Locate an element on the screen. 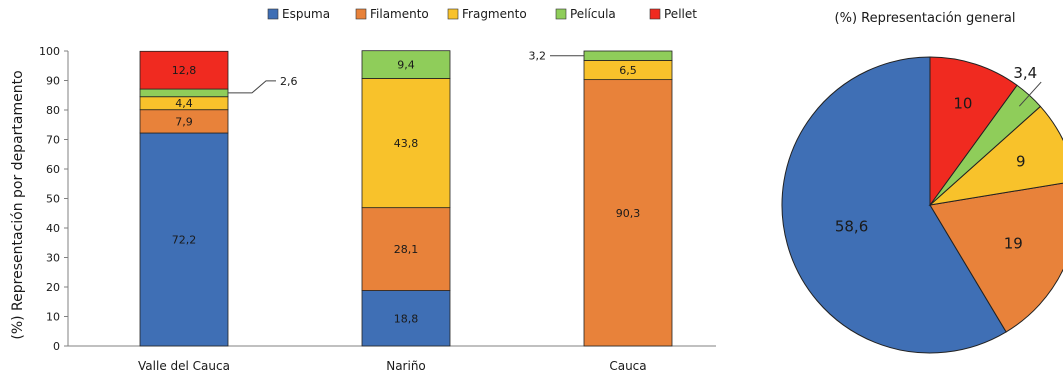 The width and height of the screenshot is (1063, 384). bar-segment-fragmento is located at coordinates (406, 143).